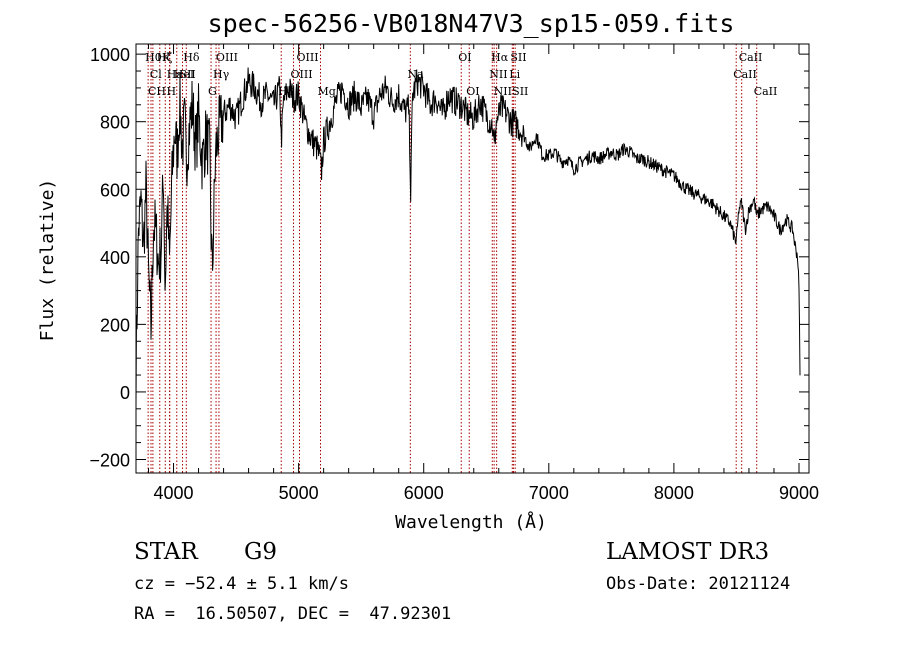 Image resolution: width=900 pixels, height=649 pixels. Describe the element at coordinates (503, 91) in the screenshot. I see `line-label-22: NII` at that location.